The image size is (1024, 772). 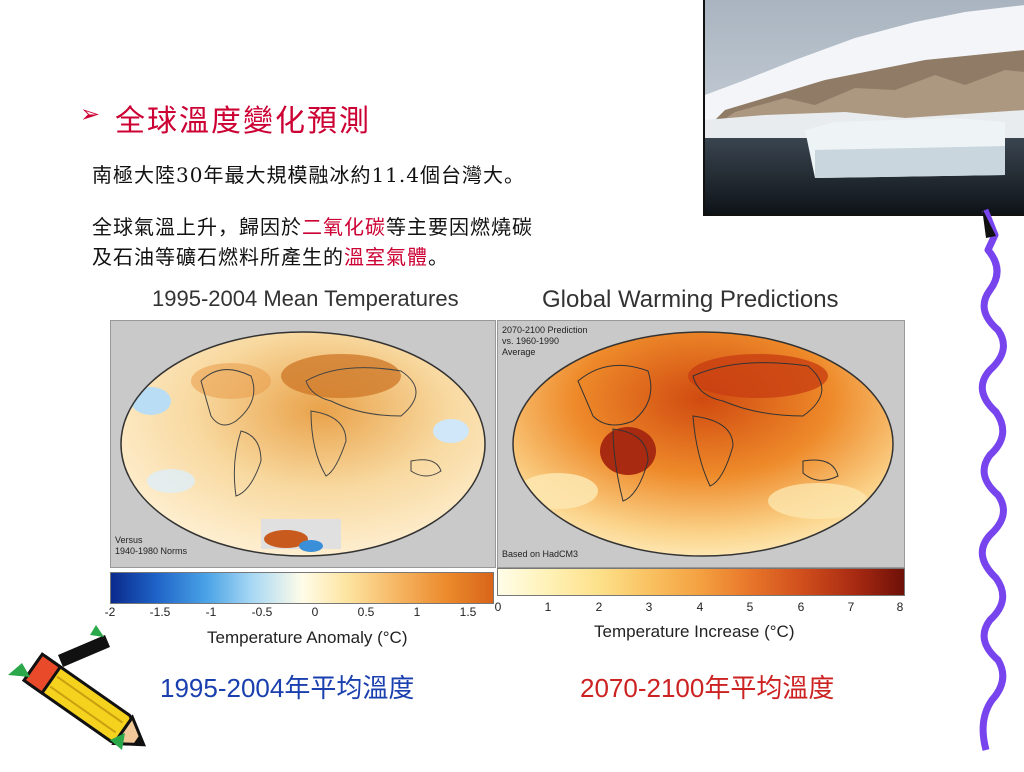 What do you see at coordinates (987, 479) in the screenshot?
I see `wavy-border` at bounding box center [987, 479].